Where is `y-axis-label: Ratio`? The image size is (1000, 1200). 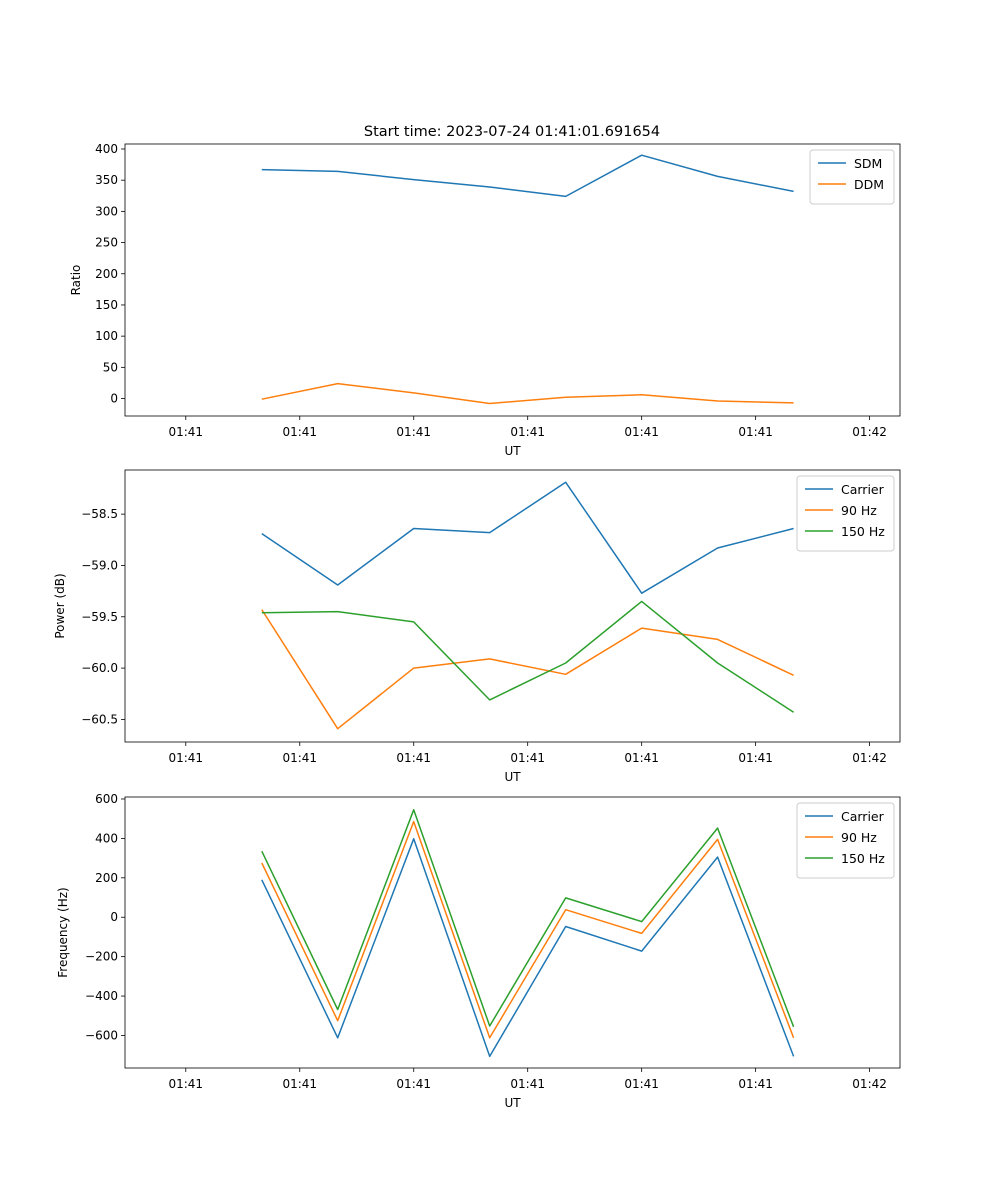
y-axis-label: Ratio is located at coordinates (76, 280).